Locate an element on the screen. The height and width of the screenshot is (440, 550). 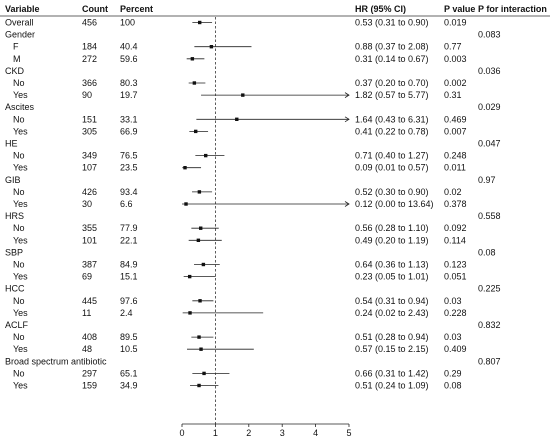
header-variable: Variable is located at coordinates (22, 9).